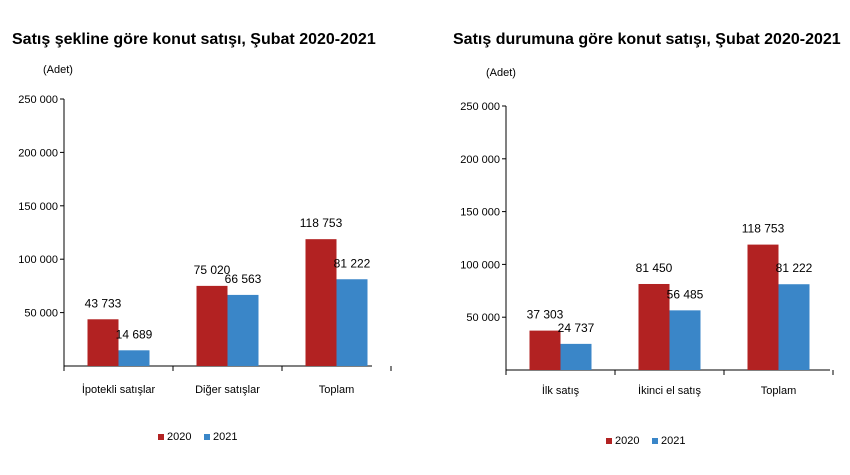  Describe the element at coordinates (561, 390) in the screenshot. I see `category-label: İlk satış` at that location.